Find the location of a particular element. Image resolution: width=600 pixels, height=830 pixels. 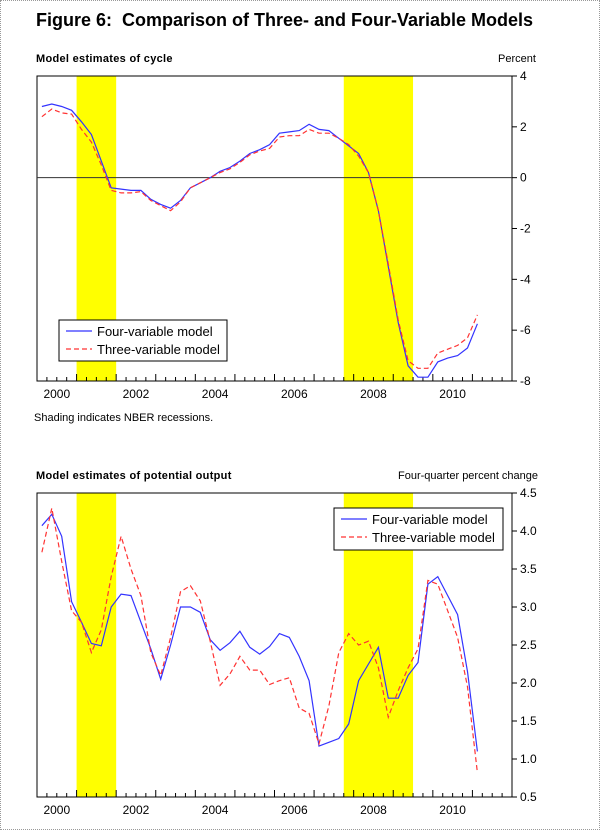

y-tick-label: 4.0 is located at coordinates (528, 531).